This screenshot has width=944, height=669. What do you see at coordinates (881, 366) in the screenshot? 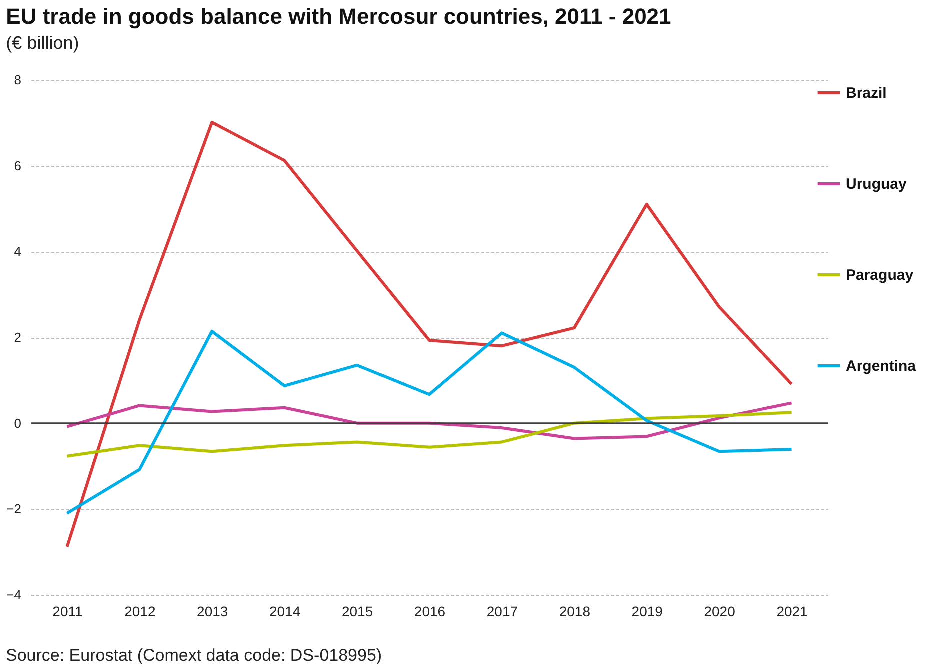
I see `legend-label: Argentina` at bounding box center [881, 366].